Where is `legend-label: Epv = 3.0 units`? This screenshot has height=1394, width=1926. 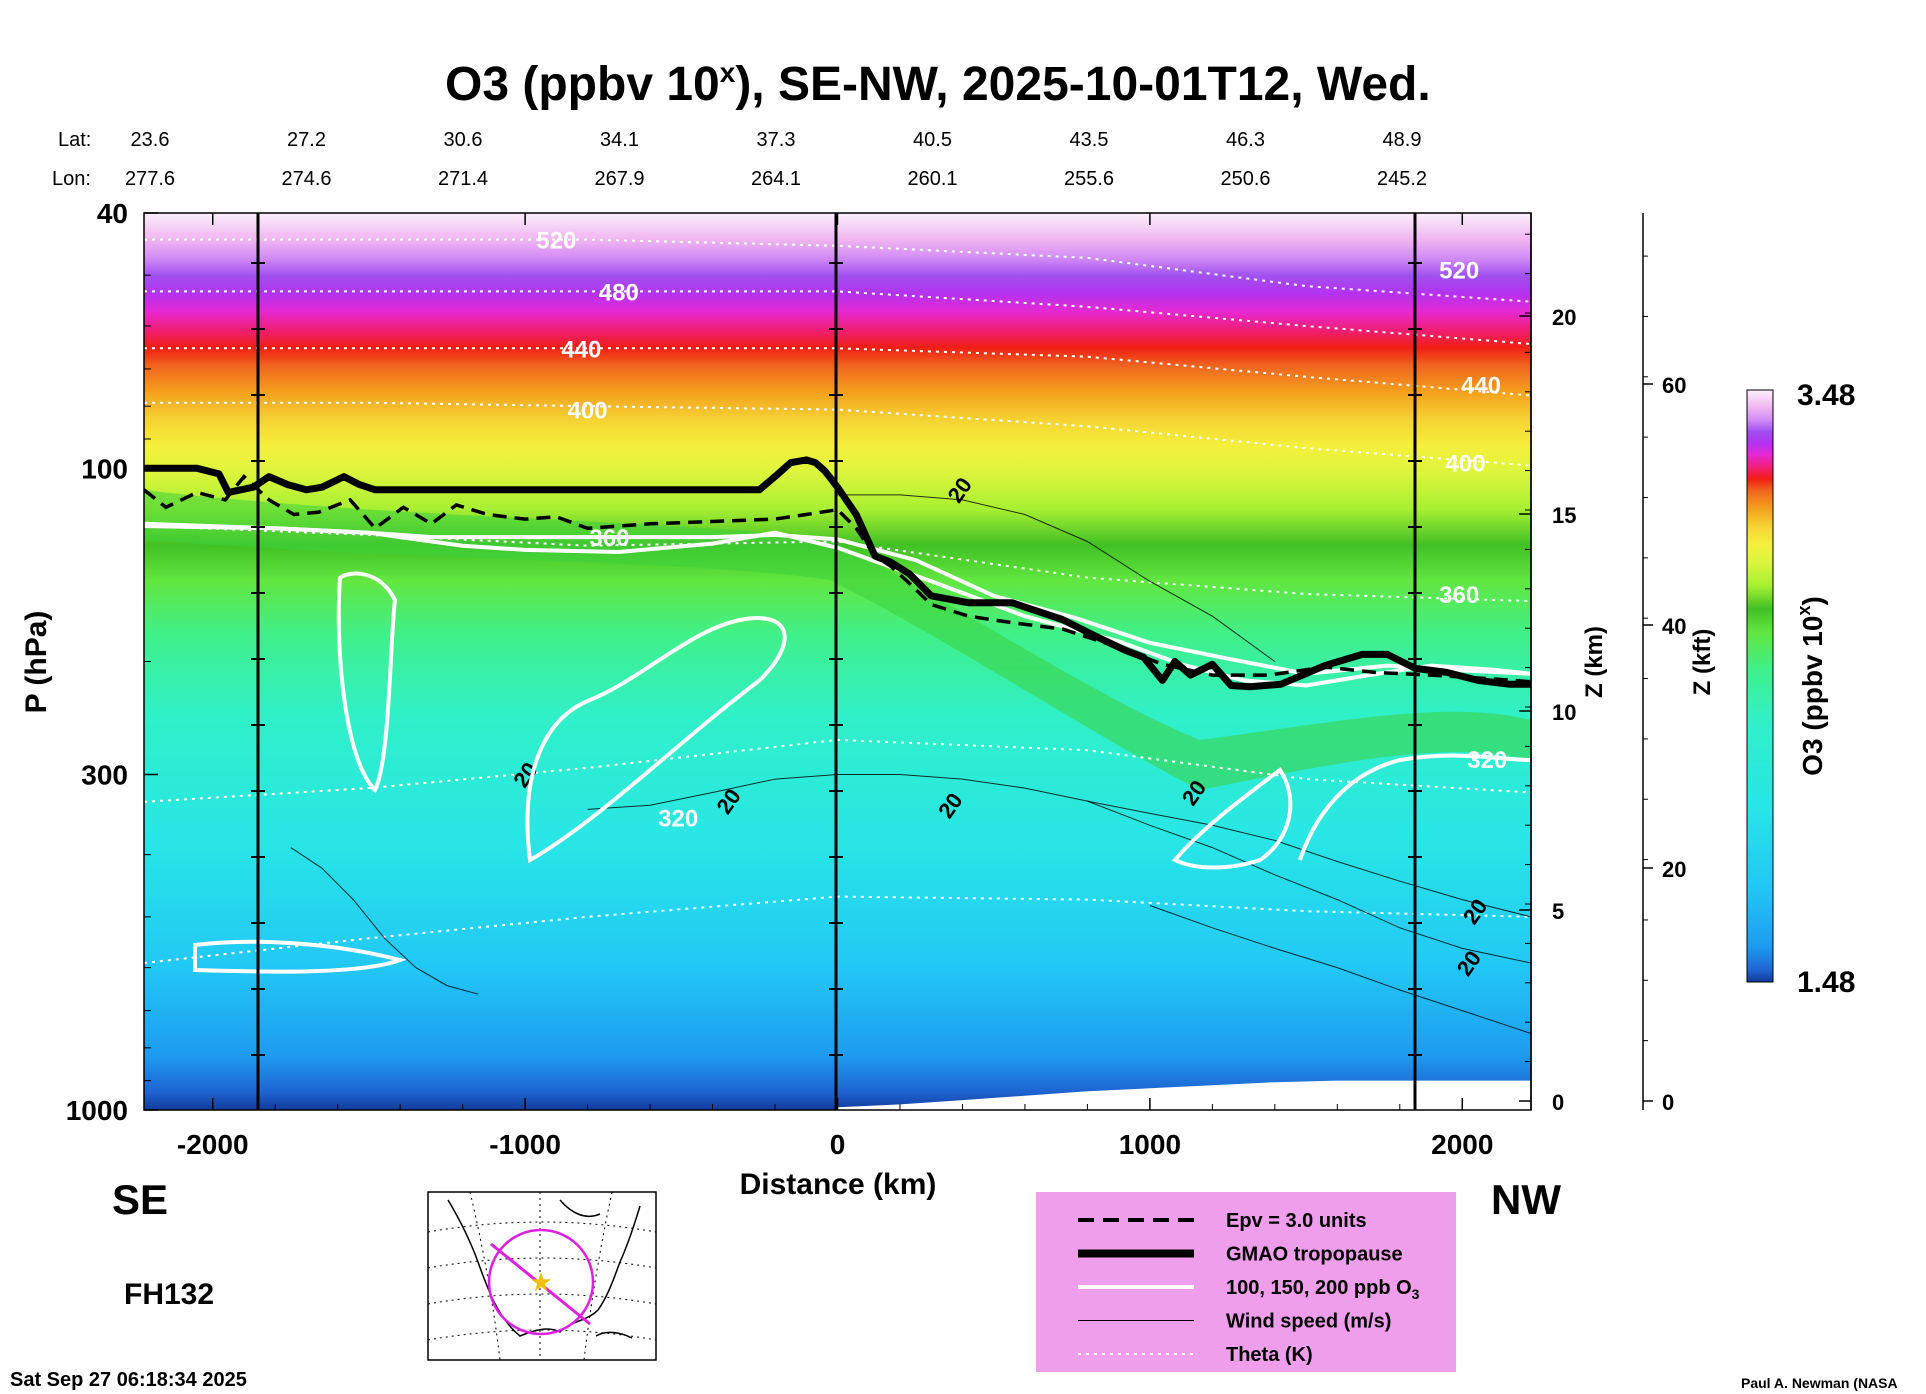
legend-label: Epv = 3.0 units is located at coordinates (1296, 1221).